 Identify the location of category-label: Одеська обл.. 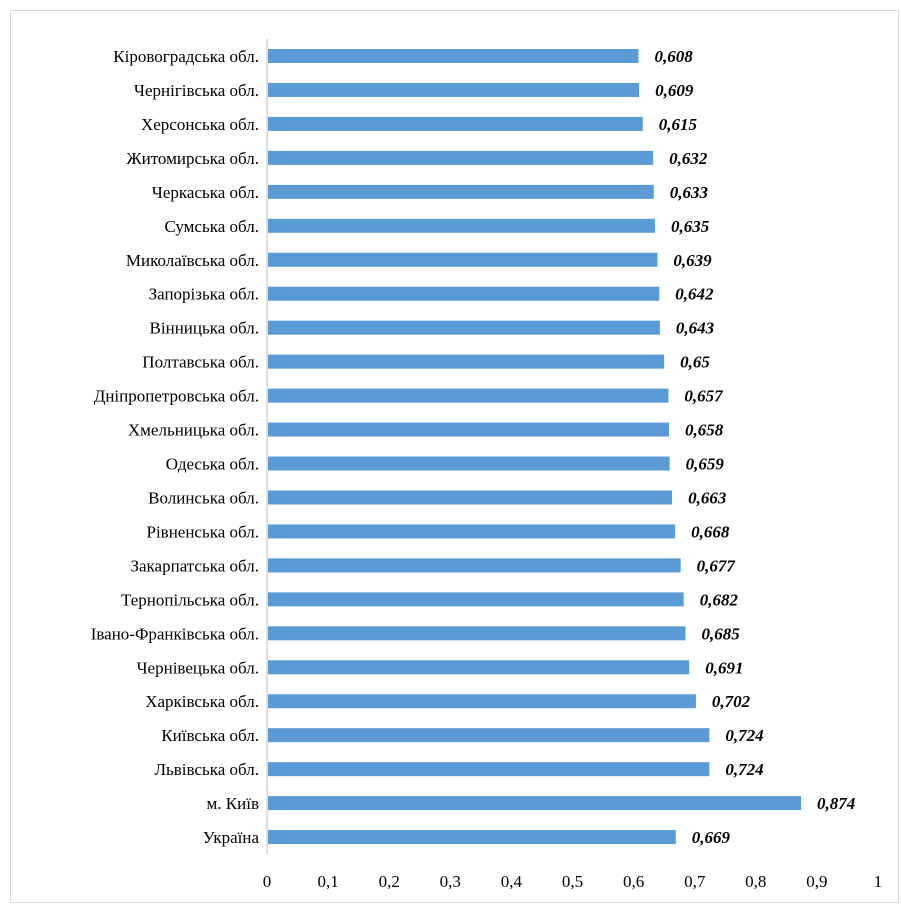
(212, 464).